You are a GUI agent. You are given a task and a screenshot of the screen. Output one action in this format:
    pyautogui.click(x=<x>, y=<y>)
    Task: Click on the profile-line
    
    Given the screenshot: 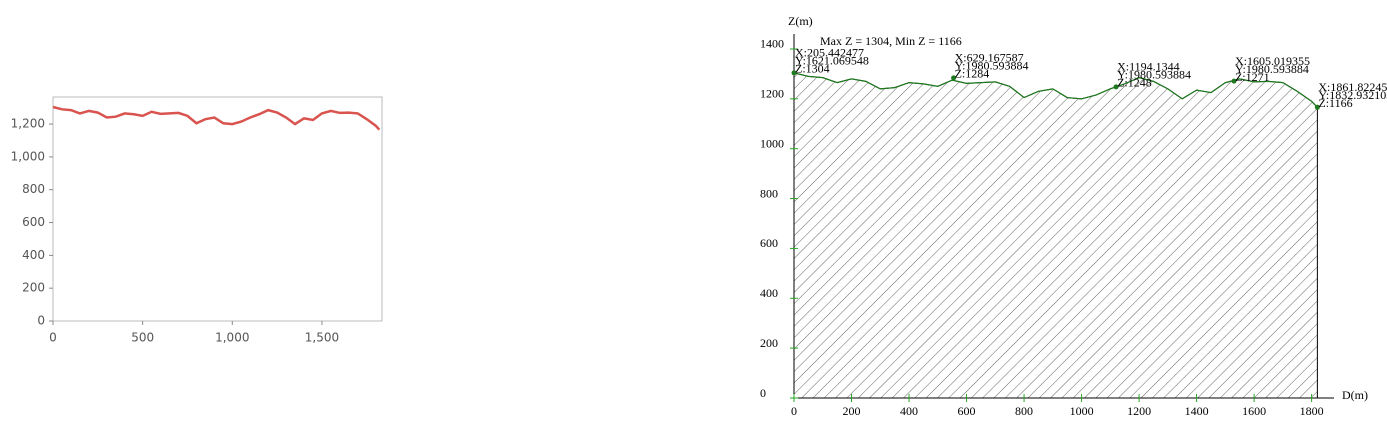 What is the action you would take?
    pyautogui.click(x=1055, y=90)
    